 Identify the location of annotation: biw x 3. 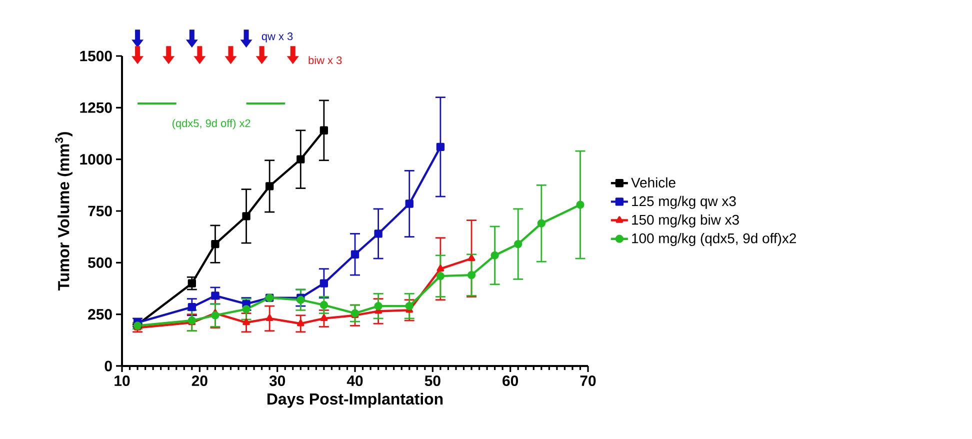
(325, 60).